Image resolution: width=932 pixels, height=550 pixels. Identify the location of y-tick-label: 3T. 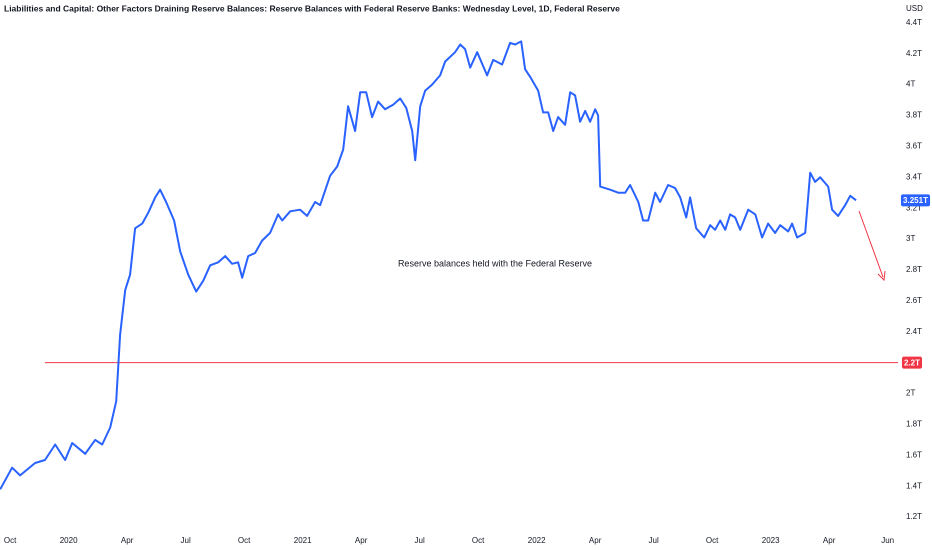
(910, 238).